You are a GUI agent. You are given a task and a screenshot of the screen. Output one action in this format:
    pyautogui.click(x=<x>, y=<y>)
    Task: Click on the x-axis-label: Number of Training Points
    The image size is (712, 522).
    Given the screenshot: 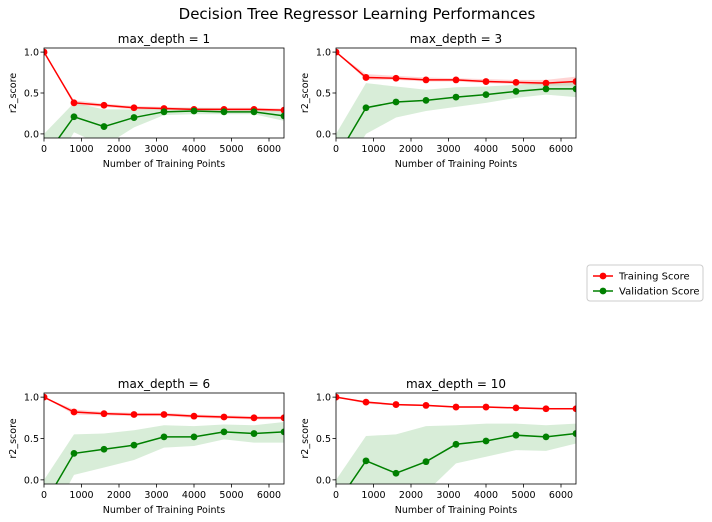 What is the action you would take?
    pyautogui.click(x=164, y=510)
    